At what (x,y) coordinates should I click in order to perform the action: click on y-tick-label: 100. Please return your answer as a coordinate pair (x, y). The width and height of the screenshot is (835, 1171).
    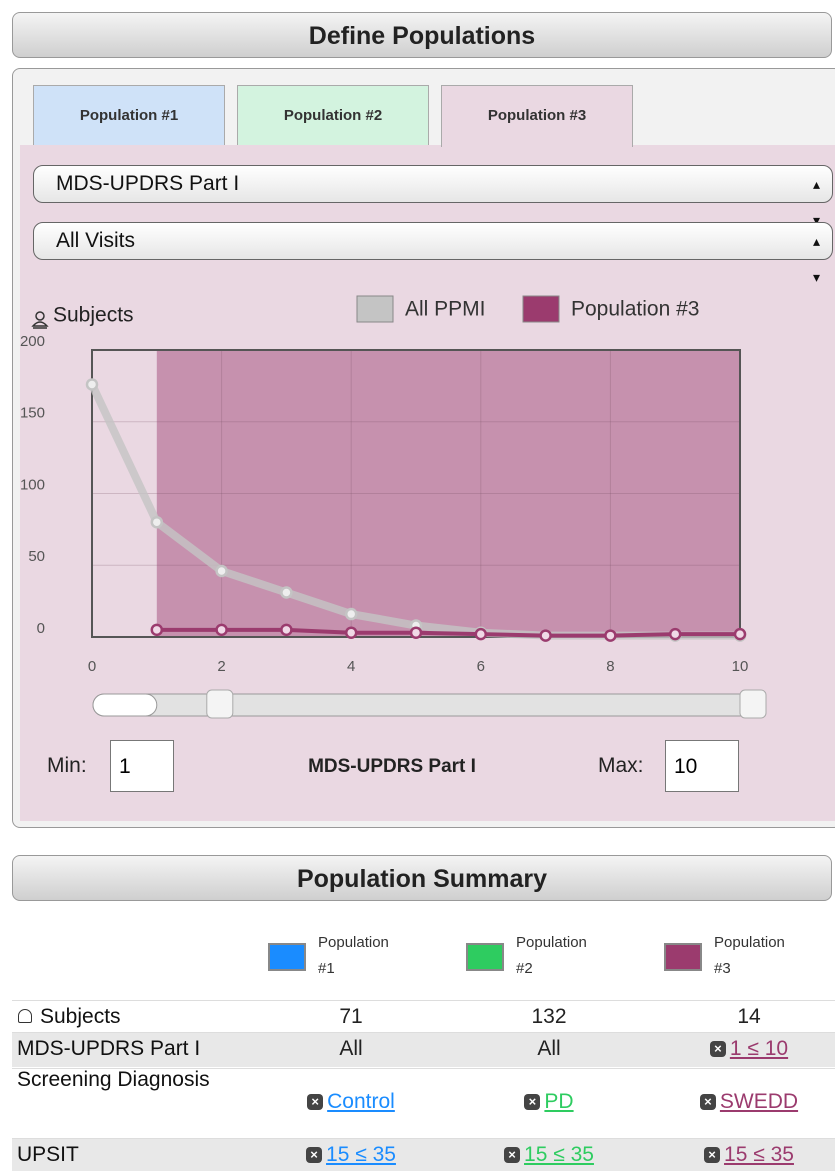
    Looking at the image, I should click on (32, 484).